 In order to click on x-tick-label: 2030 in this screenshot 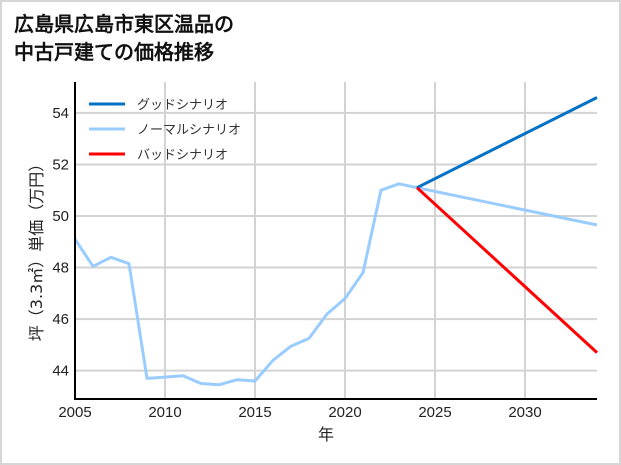, I will do `click(524, 412)`.